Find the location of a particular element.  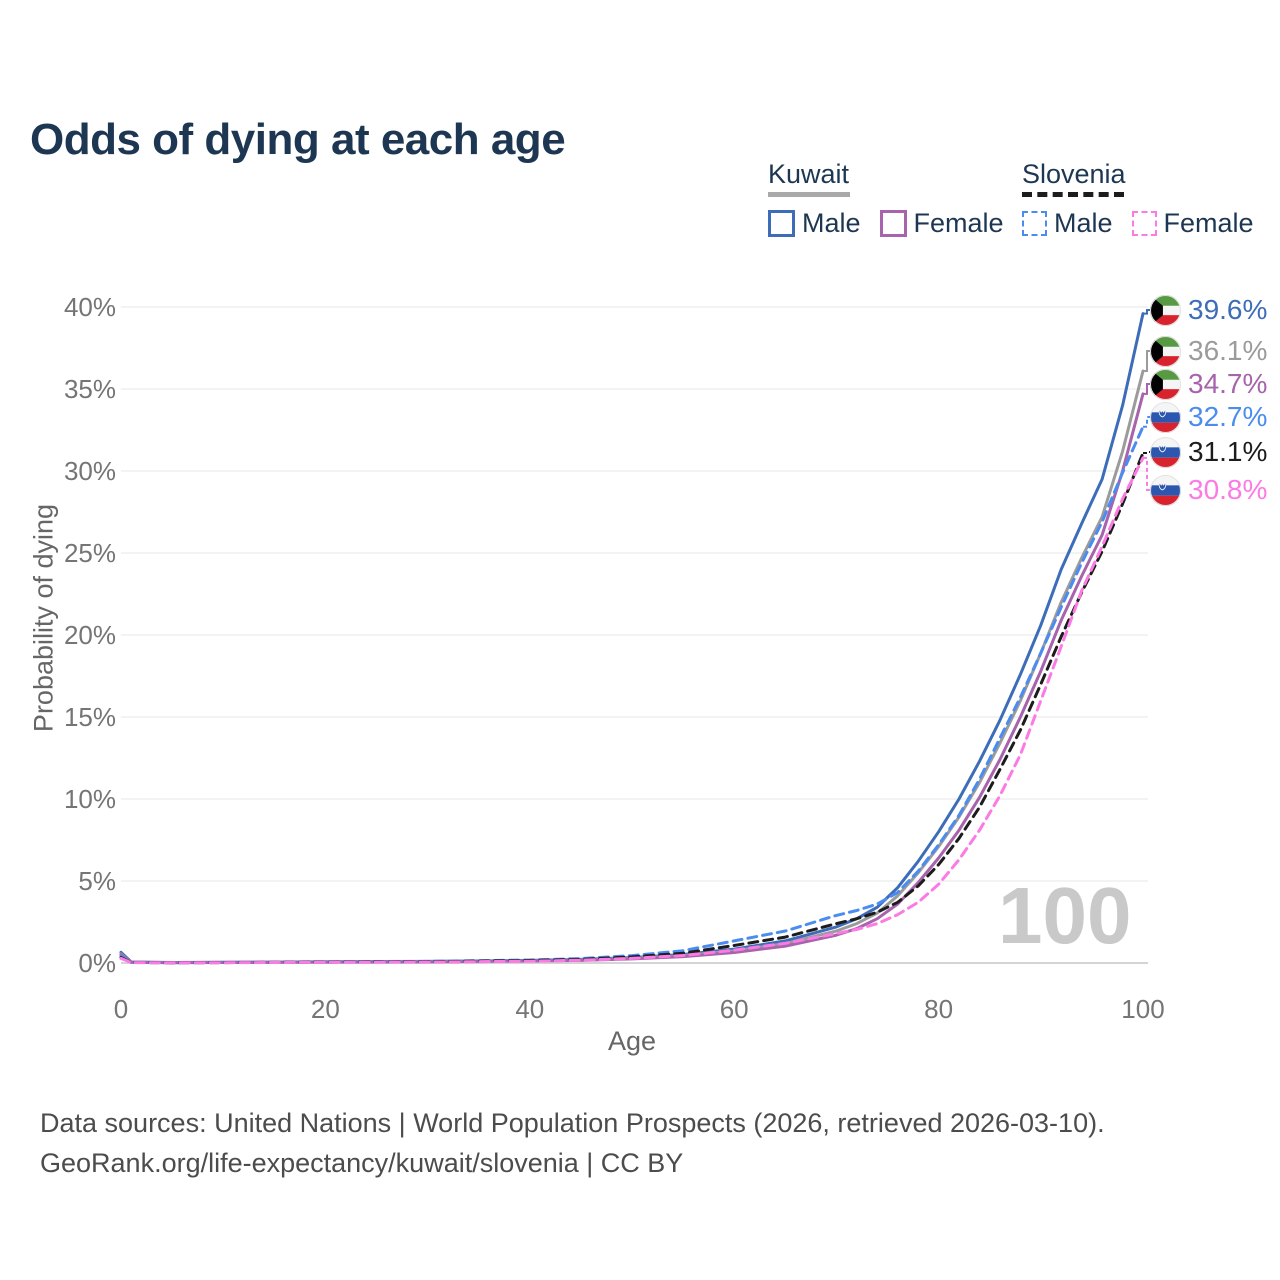

leader-line-slovenia-female is located at coordinates (1147, 473).